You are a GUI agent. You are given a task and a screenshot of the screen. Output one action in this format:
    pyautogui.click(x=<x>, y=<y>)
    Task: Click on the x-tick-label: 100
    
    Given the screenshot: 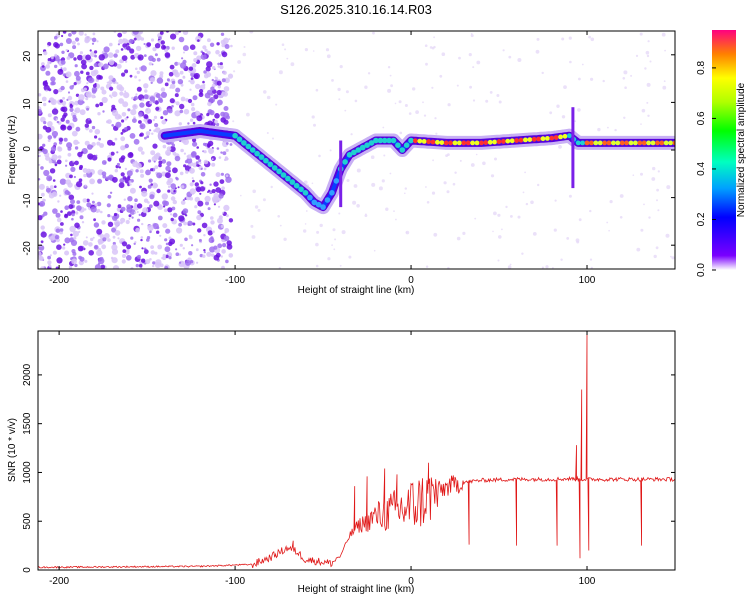 What is the action you would take?
    pyautogui.click(x=587, y=280)
    